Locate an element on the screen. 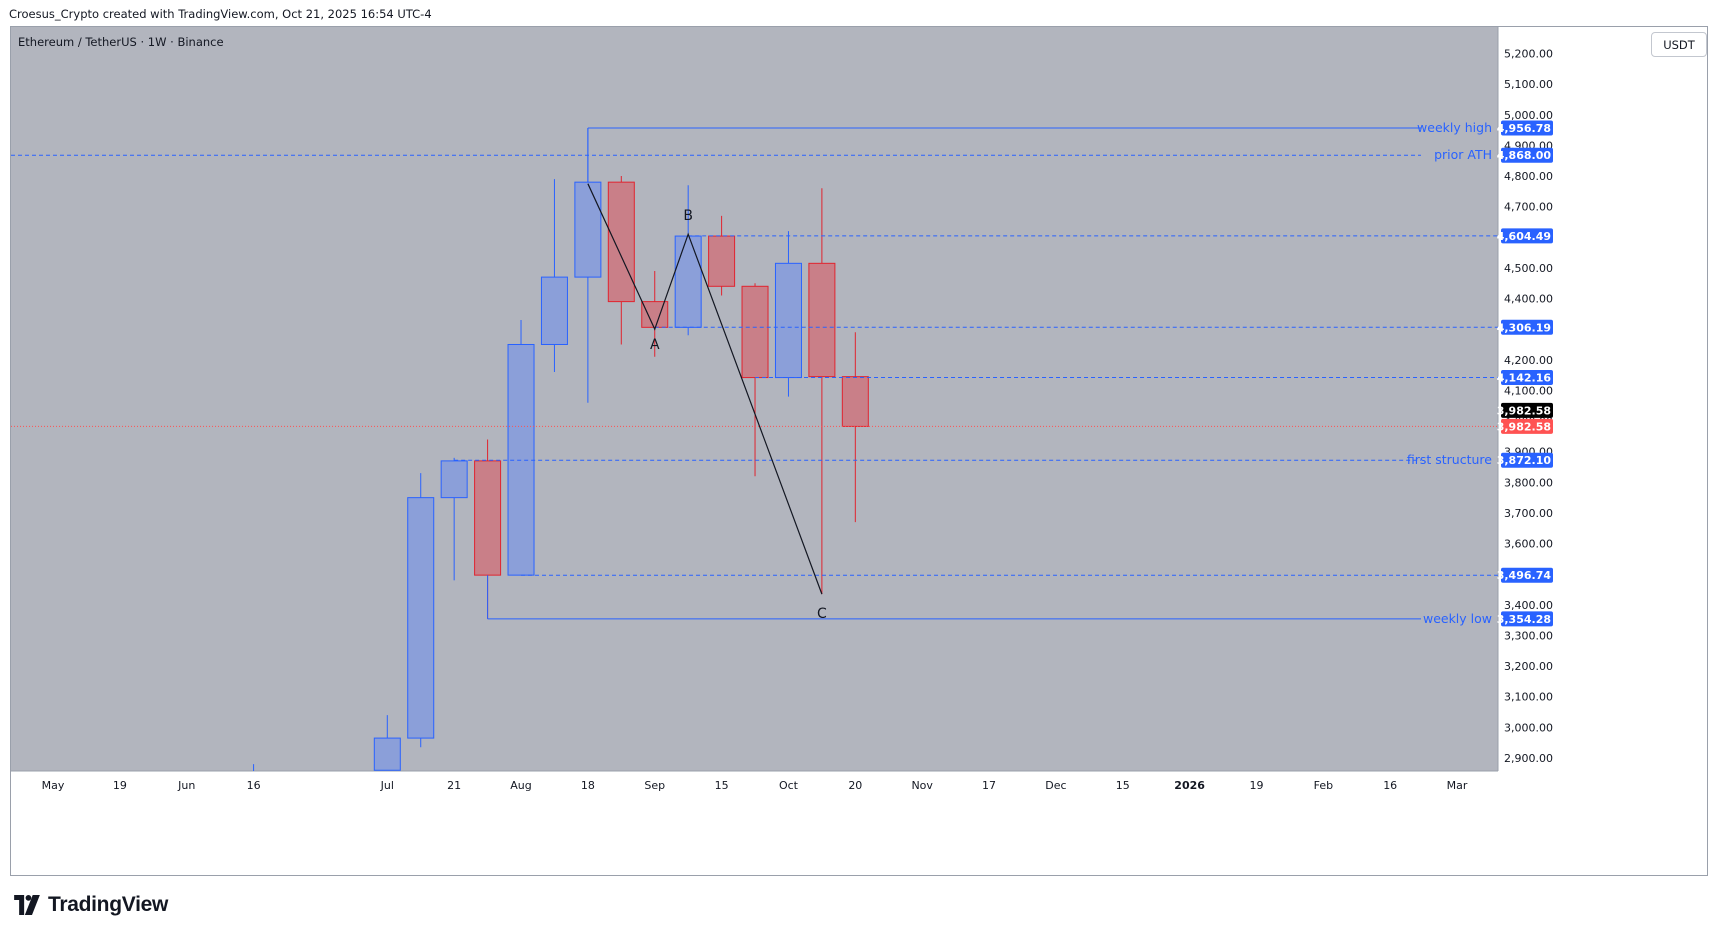 This screenshot has height=934, width=1718. time-axis-background is located at coordinates (859, 823).